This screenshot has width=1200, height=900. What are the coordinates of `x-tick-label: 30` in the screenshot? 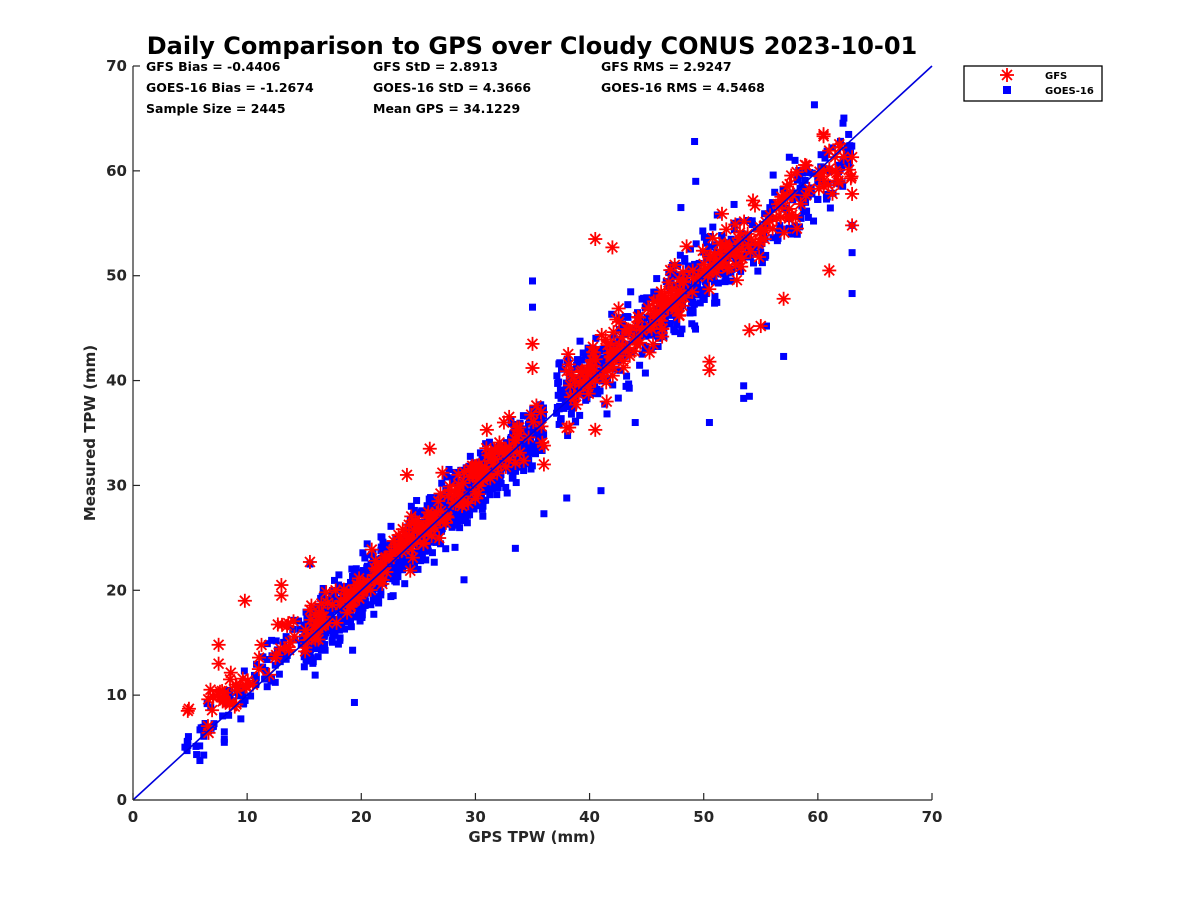 It's located at (475, 817).